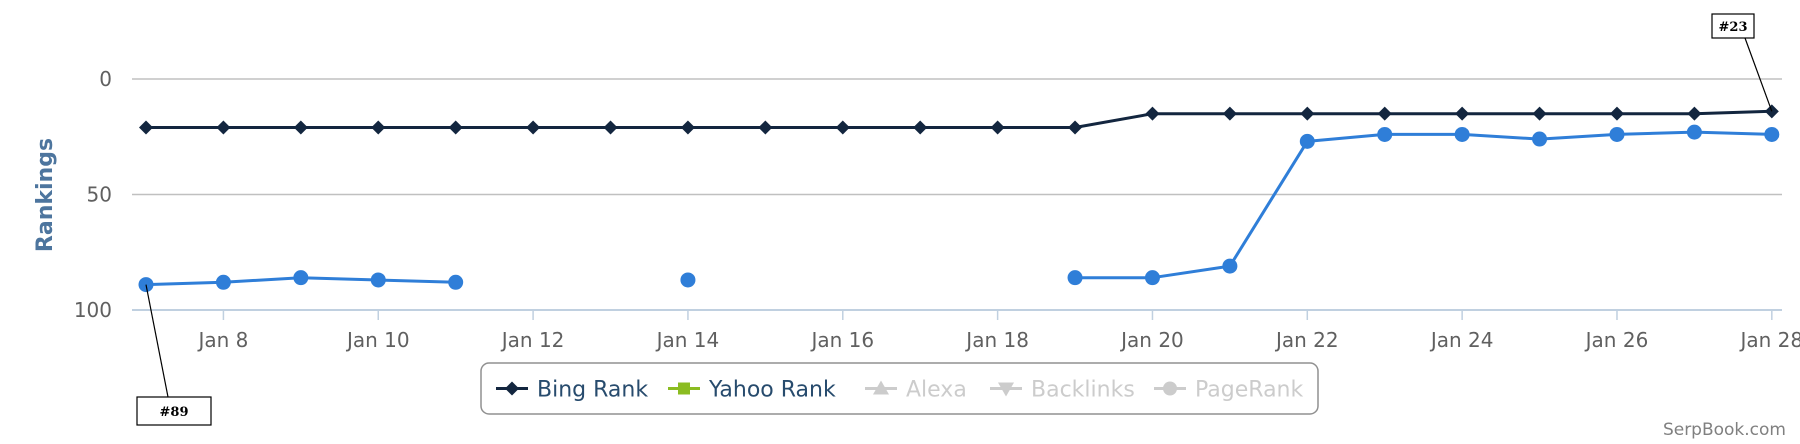 Image resolution: width=1800 pixels, height=444 pixels. Describe the element at coordinates (1306, 340) in the screenshot. I see `x-tick-label: Jan 22` at that location.